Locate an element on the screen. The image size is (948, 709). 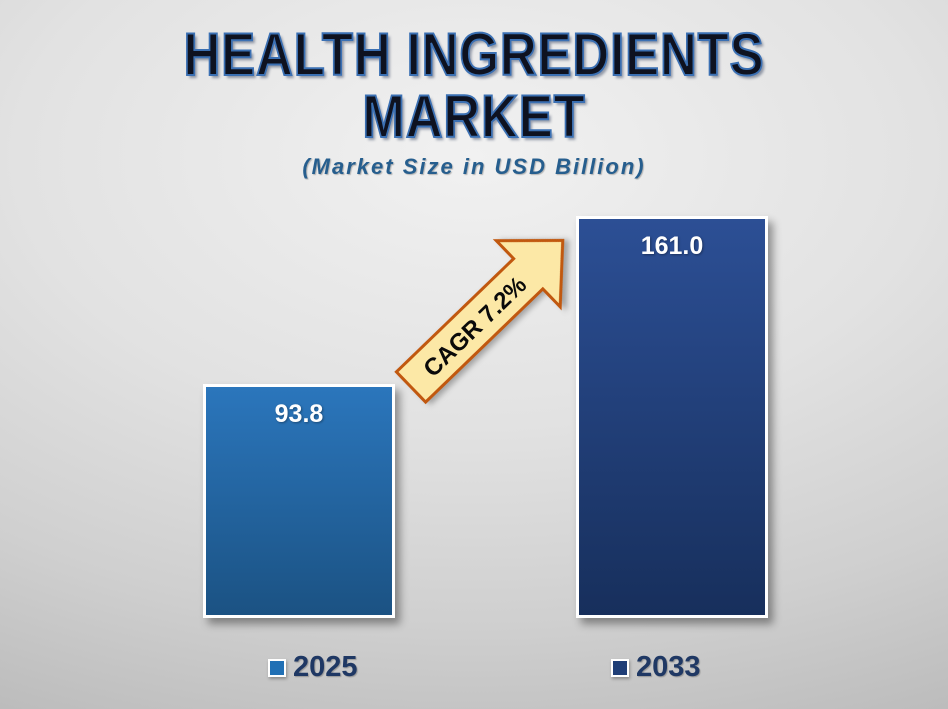
chart-subtitle: (Market Size in USD Billion) is located at coordinates (474, 166).